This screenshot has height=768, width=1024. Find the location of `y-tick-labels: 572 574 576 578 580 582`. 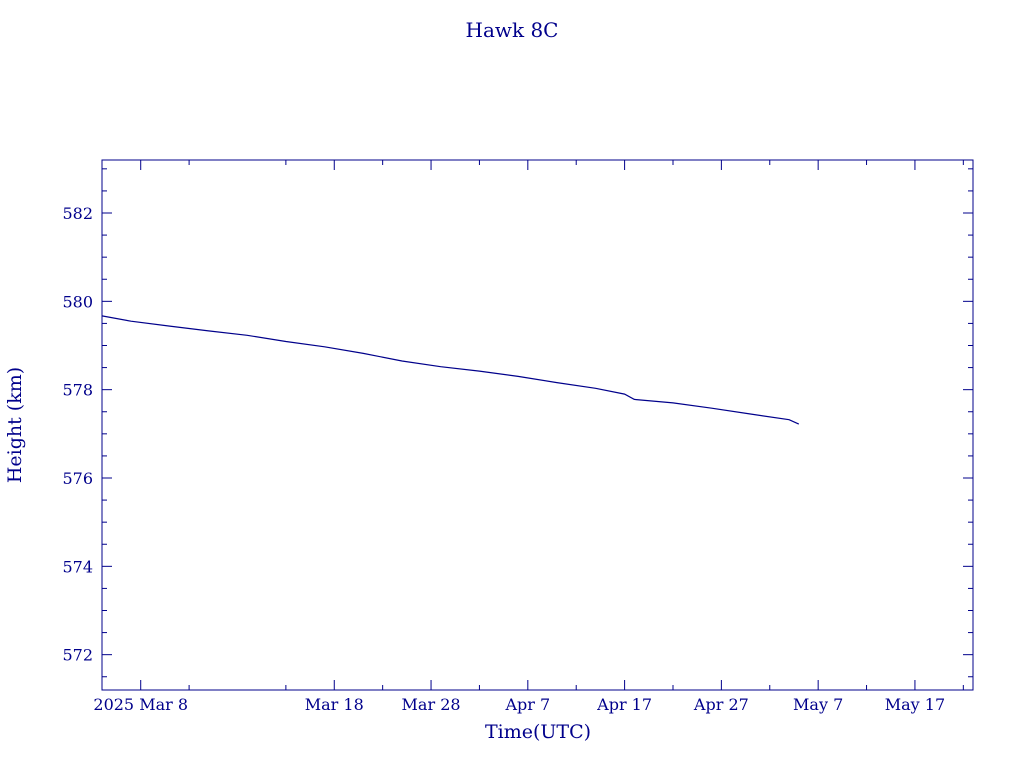

y-tick-labels: 572 574 576 578 580 582 is located at coordinates (77, 434).